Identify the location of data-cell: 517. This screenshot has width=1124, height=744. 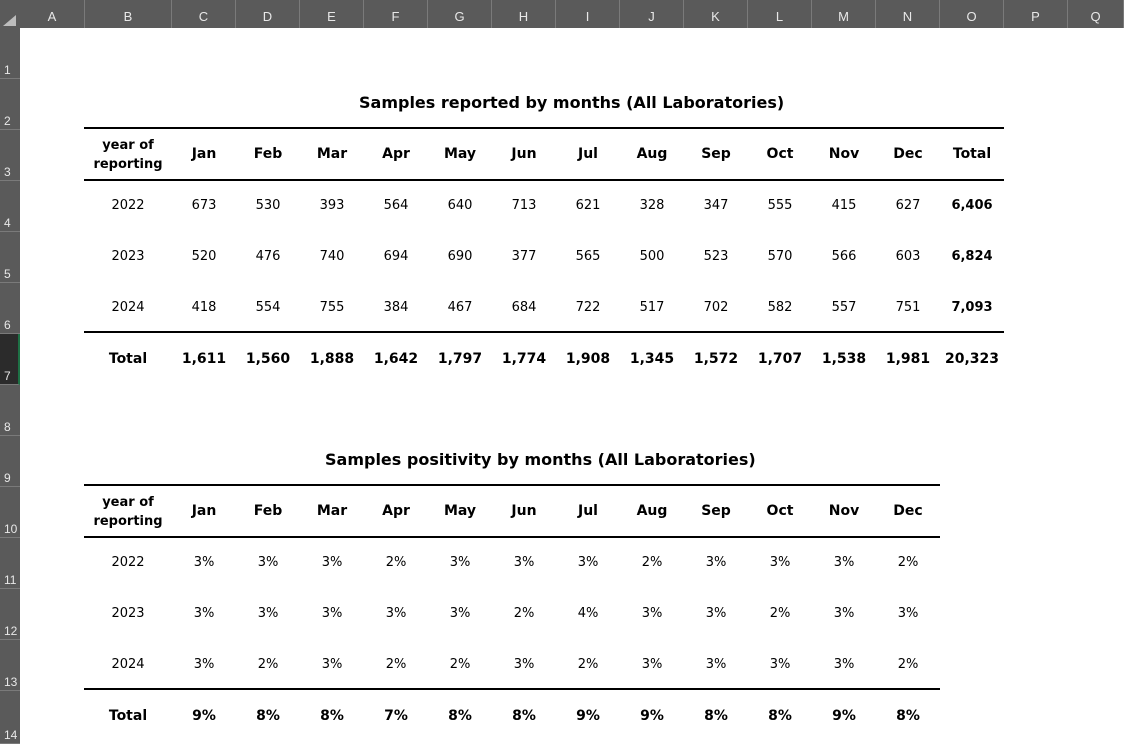
(652, 307).